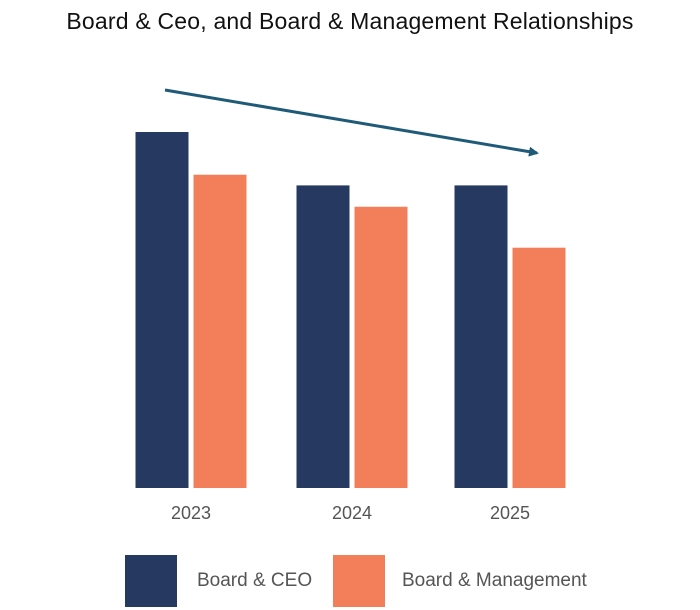 The height and width of the screenshot is (610, 700). I want to click on bar-board-management-2025, so click(539, 367).